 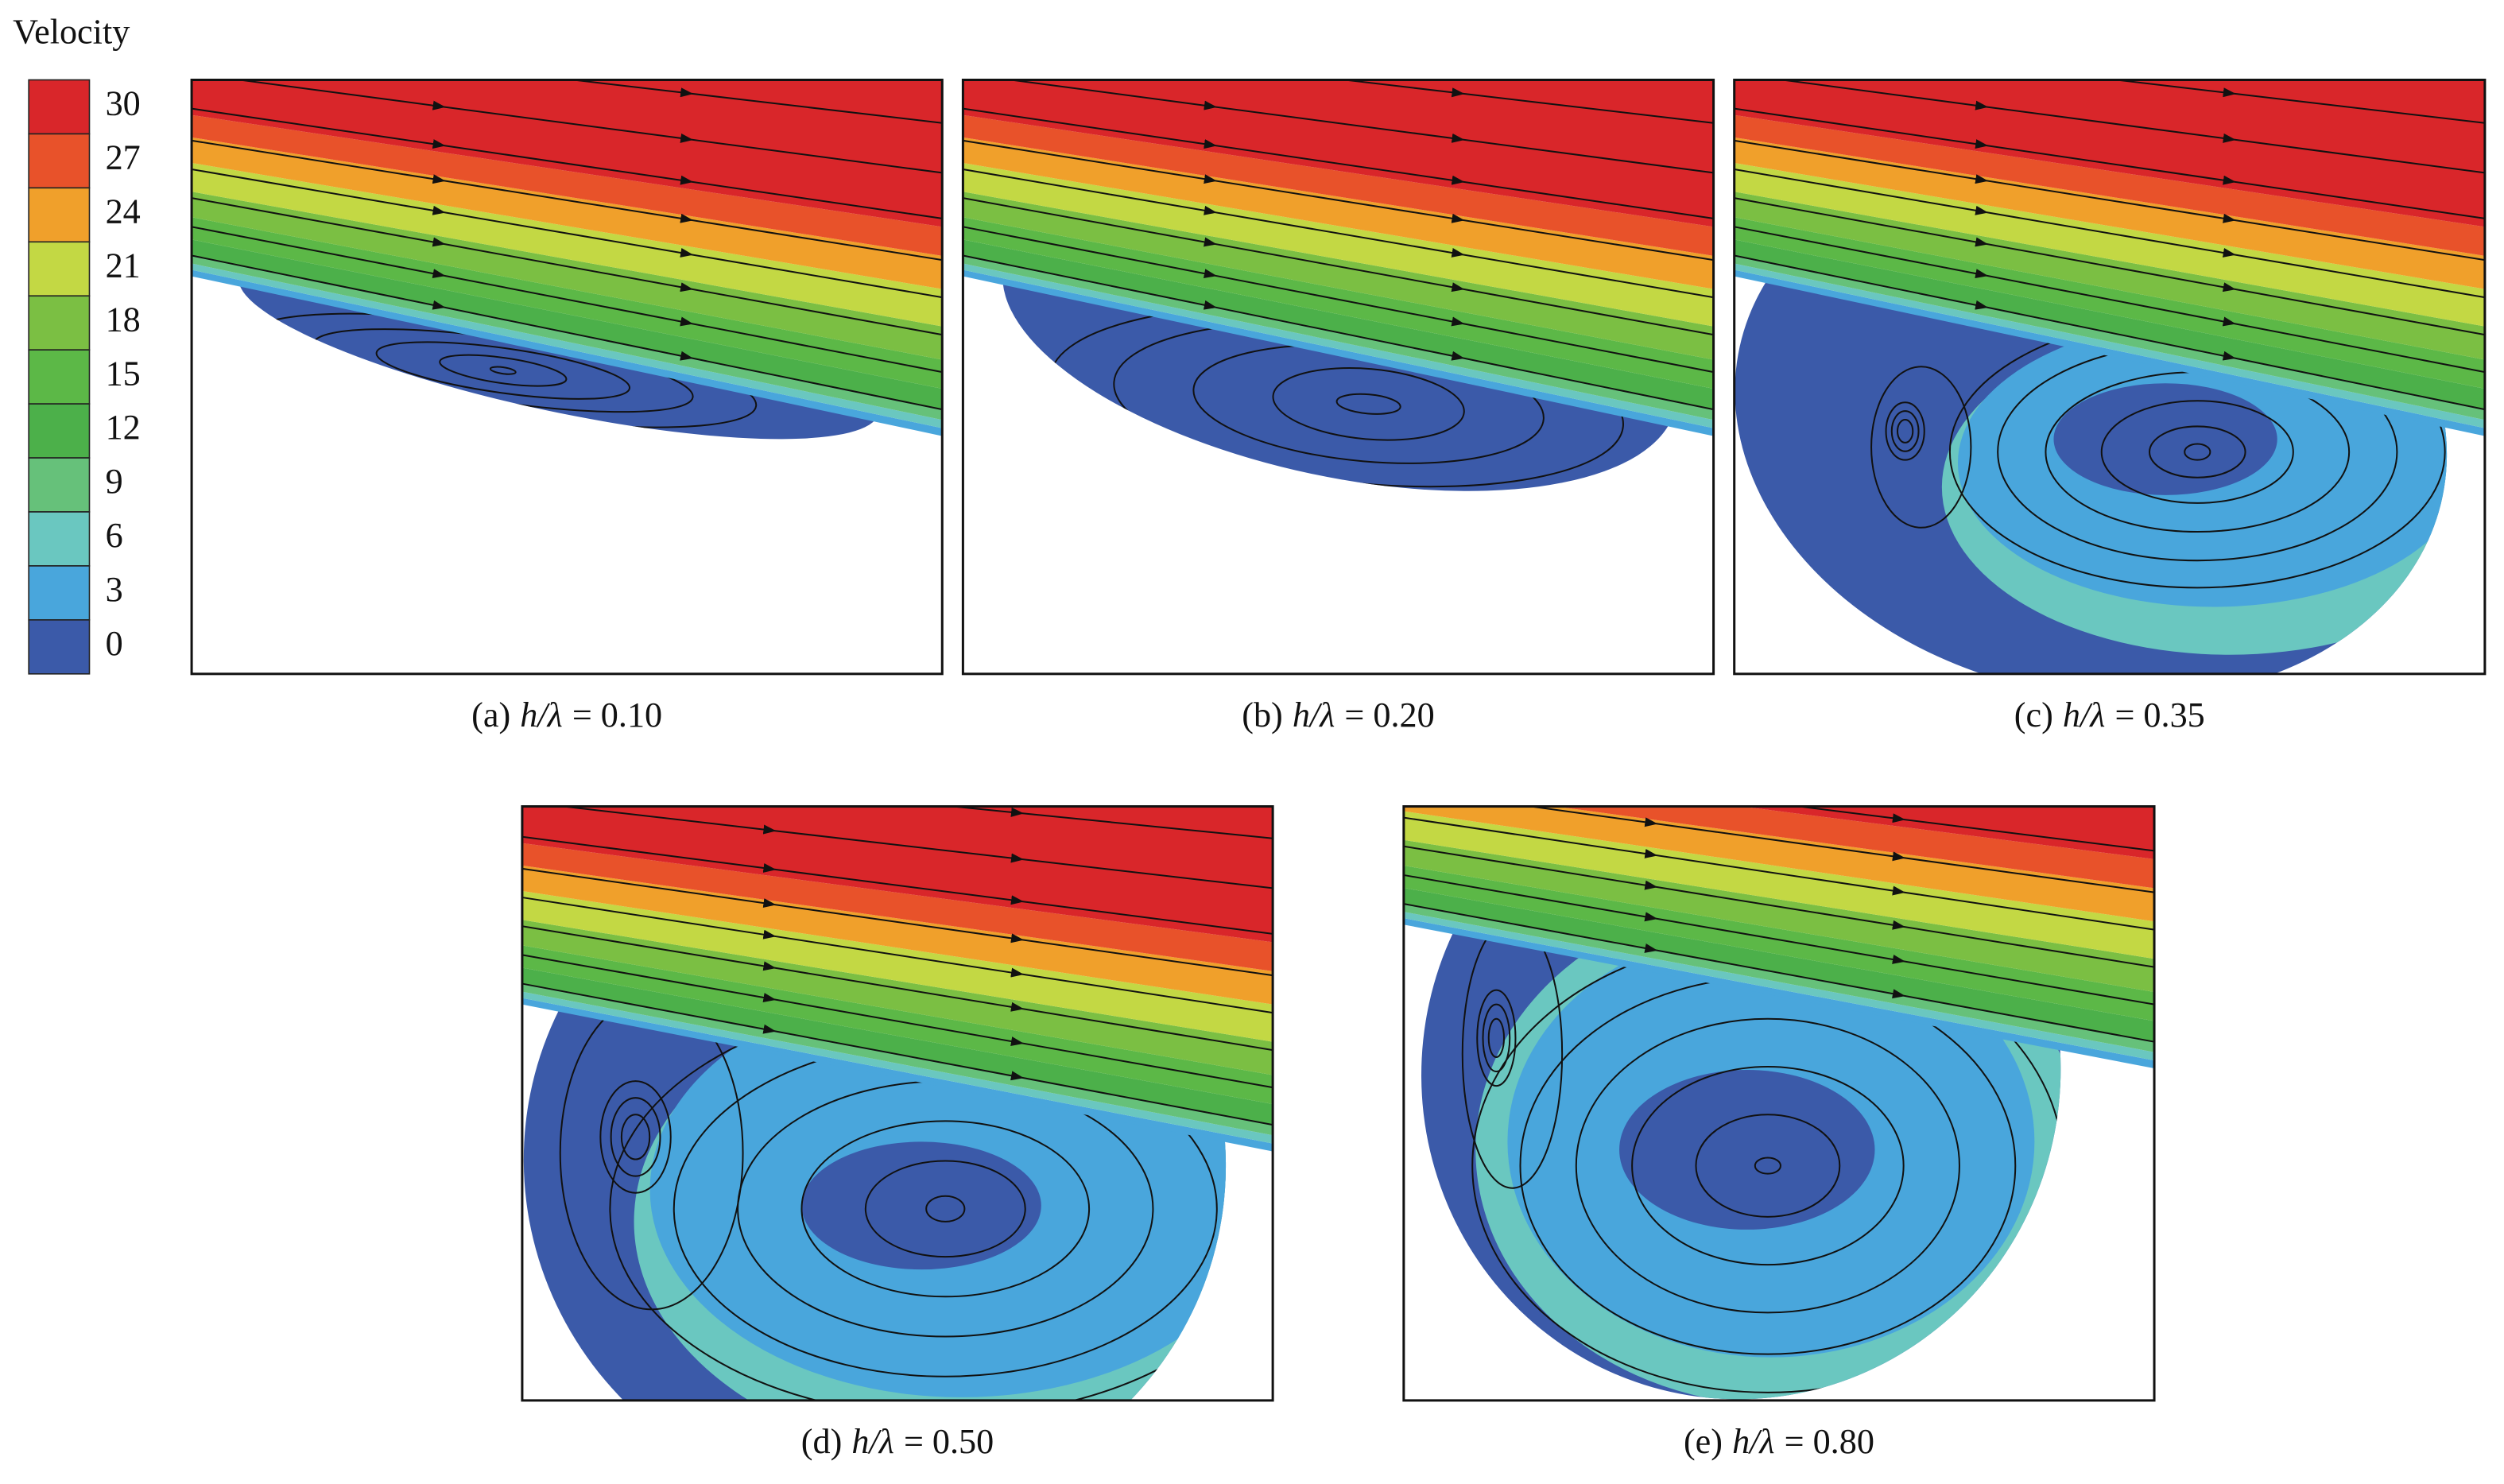 What do you see at coordinates (123, 157) in the screenshot?
I see `colorbar-label: 27` at bounding box center [123, 157].